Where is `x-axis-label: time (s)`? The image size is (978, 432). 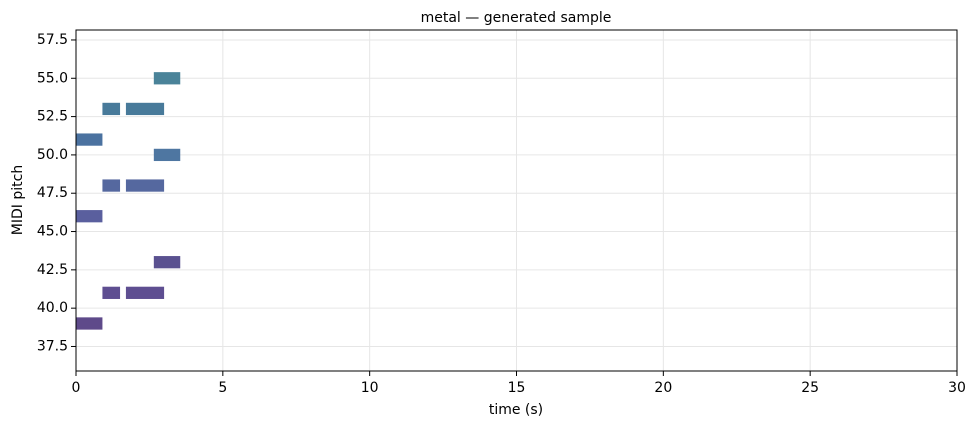
x-axis-label: time (s) is located at coordinates (516, 410).